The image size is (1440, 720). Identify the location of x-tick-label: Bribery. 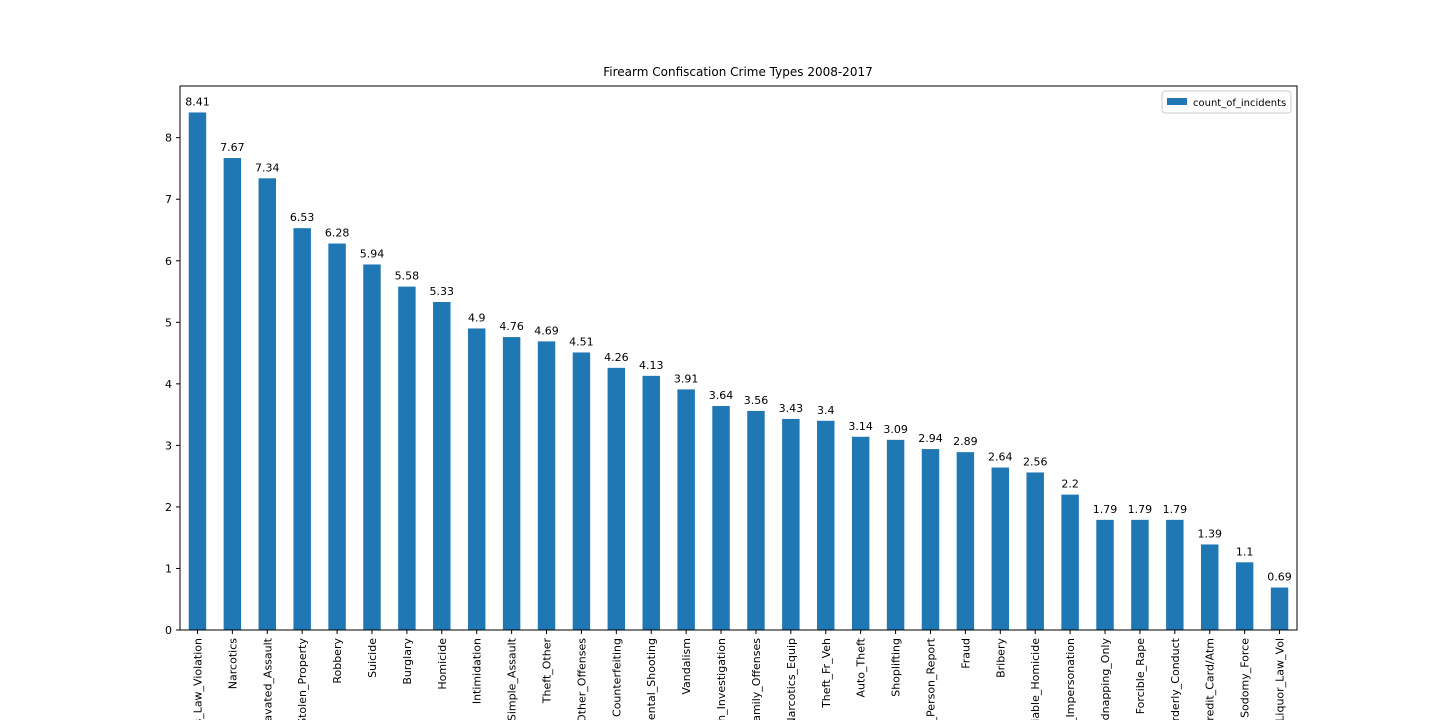
(1000, 658).